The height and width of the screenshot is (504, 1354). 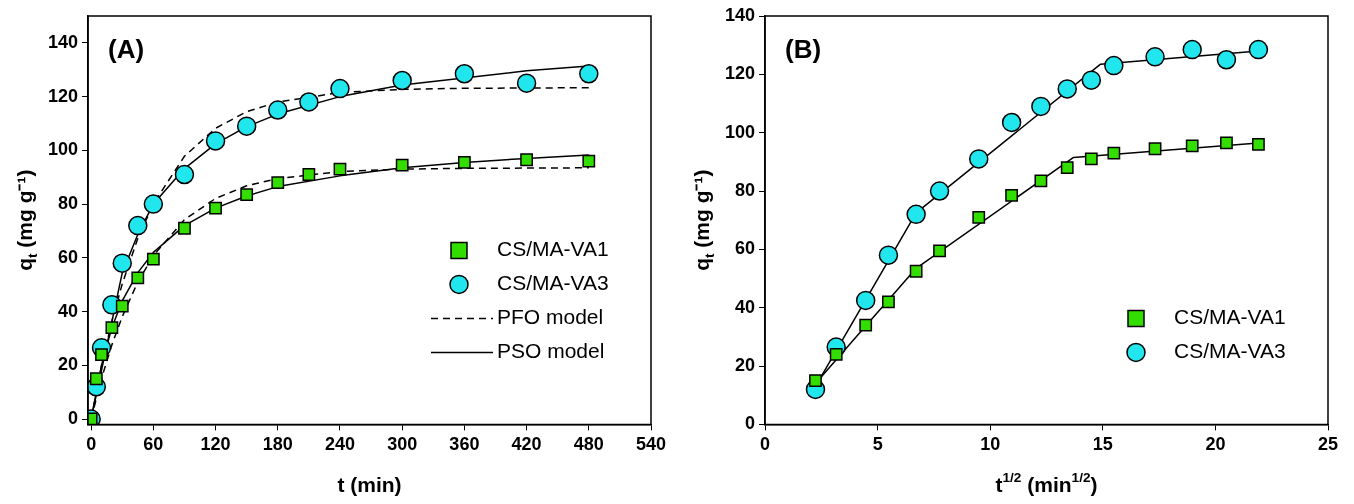 I want to click on x-axis-title: t (min), so click(x=369, y=484).